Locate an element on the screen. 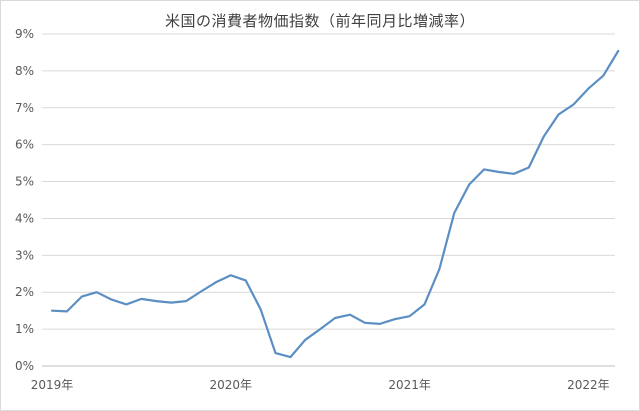 This screenshot has width=640, height=411. y-tick-label: 7% is located at coordinates (24, 108).